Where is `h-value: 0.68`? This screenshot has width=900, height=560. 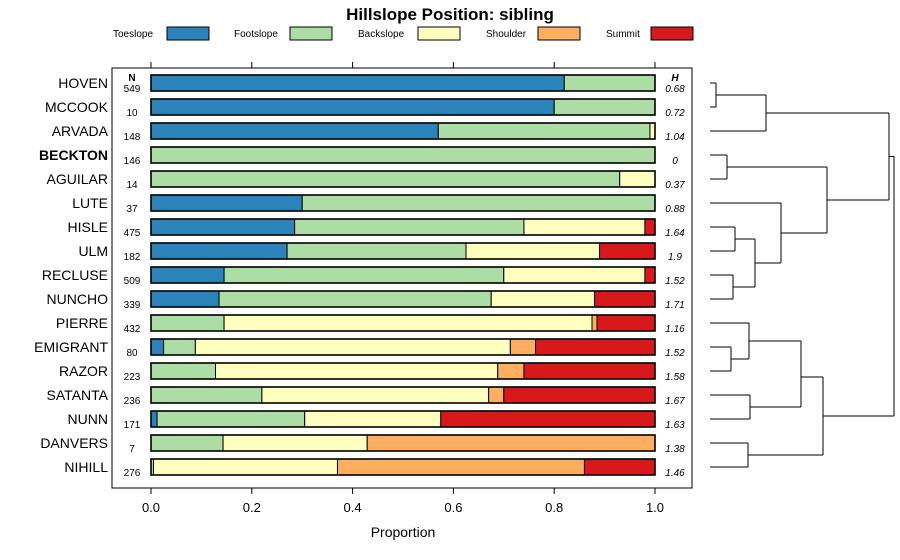 h-value: 0.68 is located at coordinates (675, 89).